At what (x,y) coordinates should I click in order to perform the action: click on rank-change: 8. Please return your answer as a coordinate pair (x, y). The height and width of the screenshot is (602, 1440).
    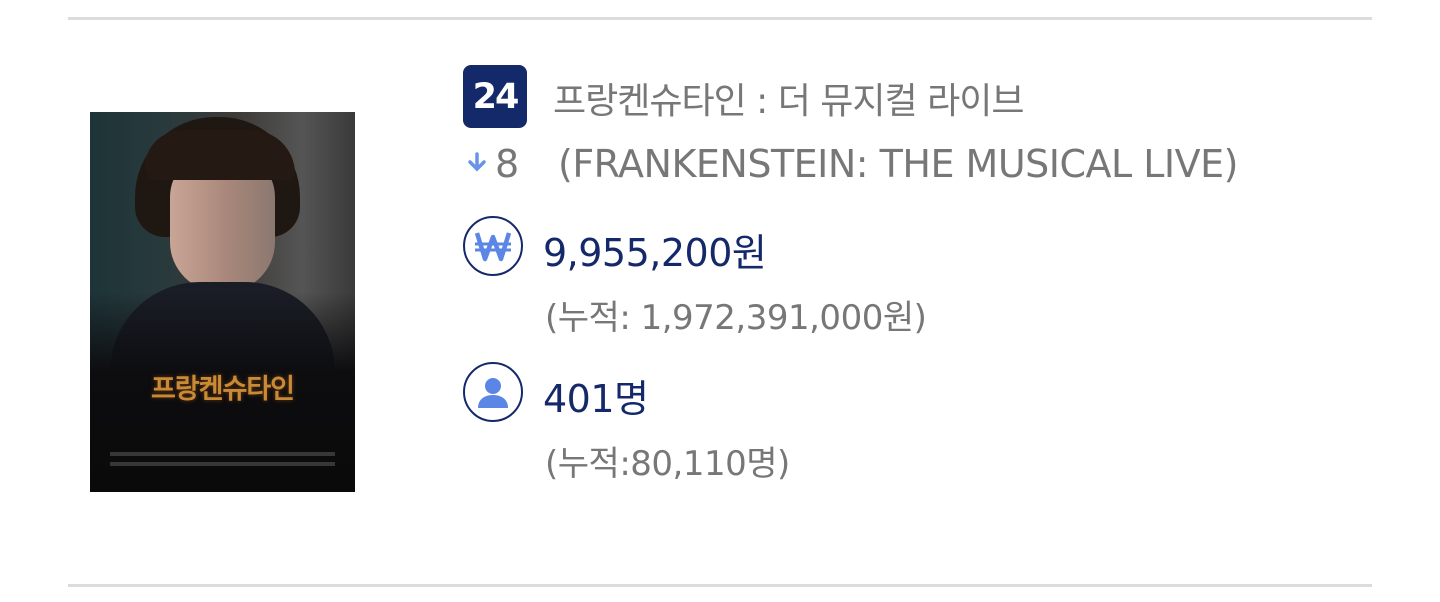
    Looking at the image, I should click on (492, 164).